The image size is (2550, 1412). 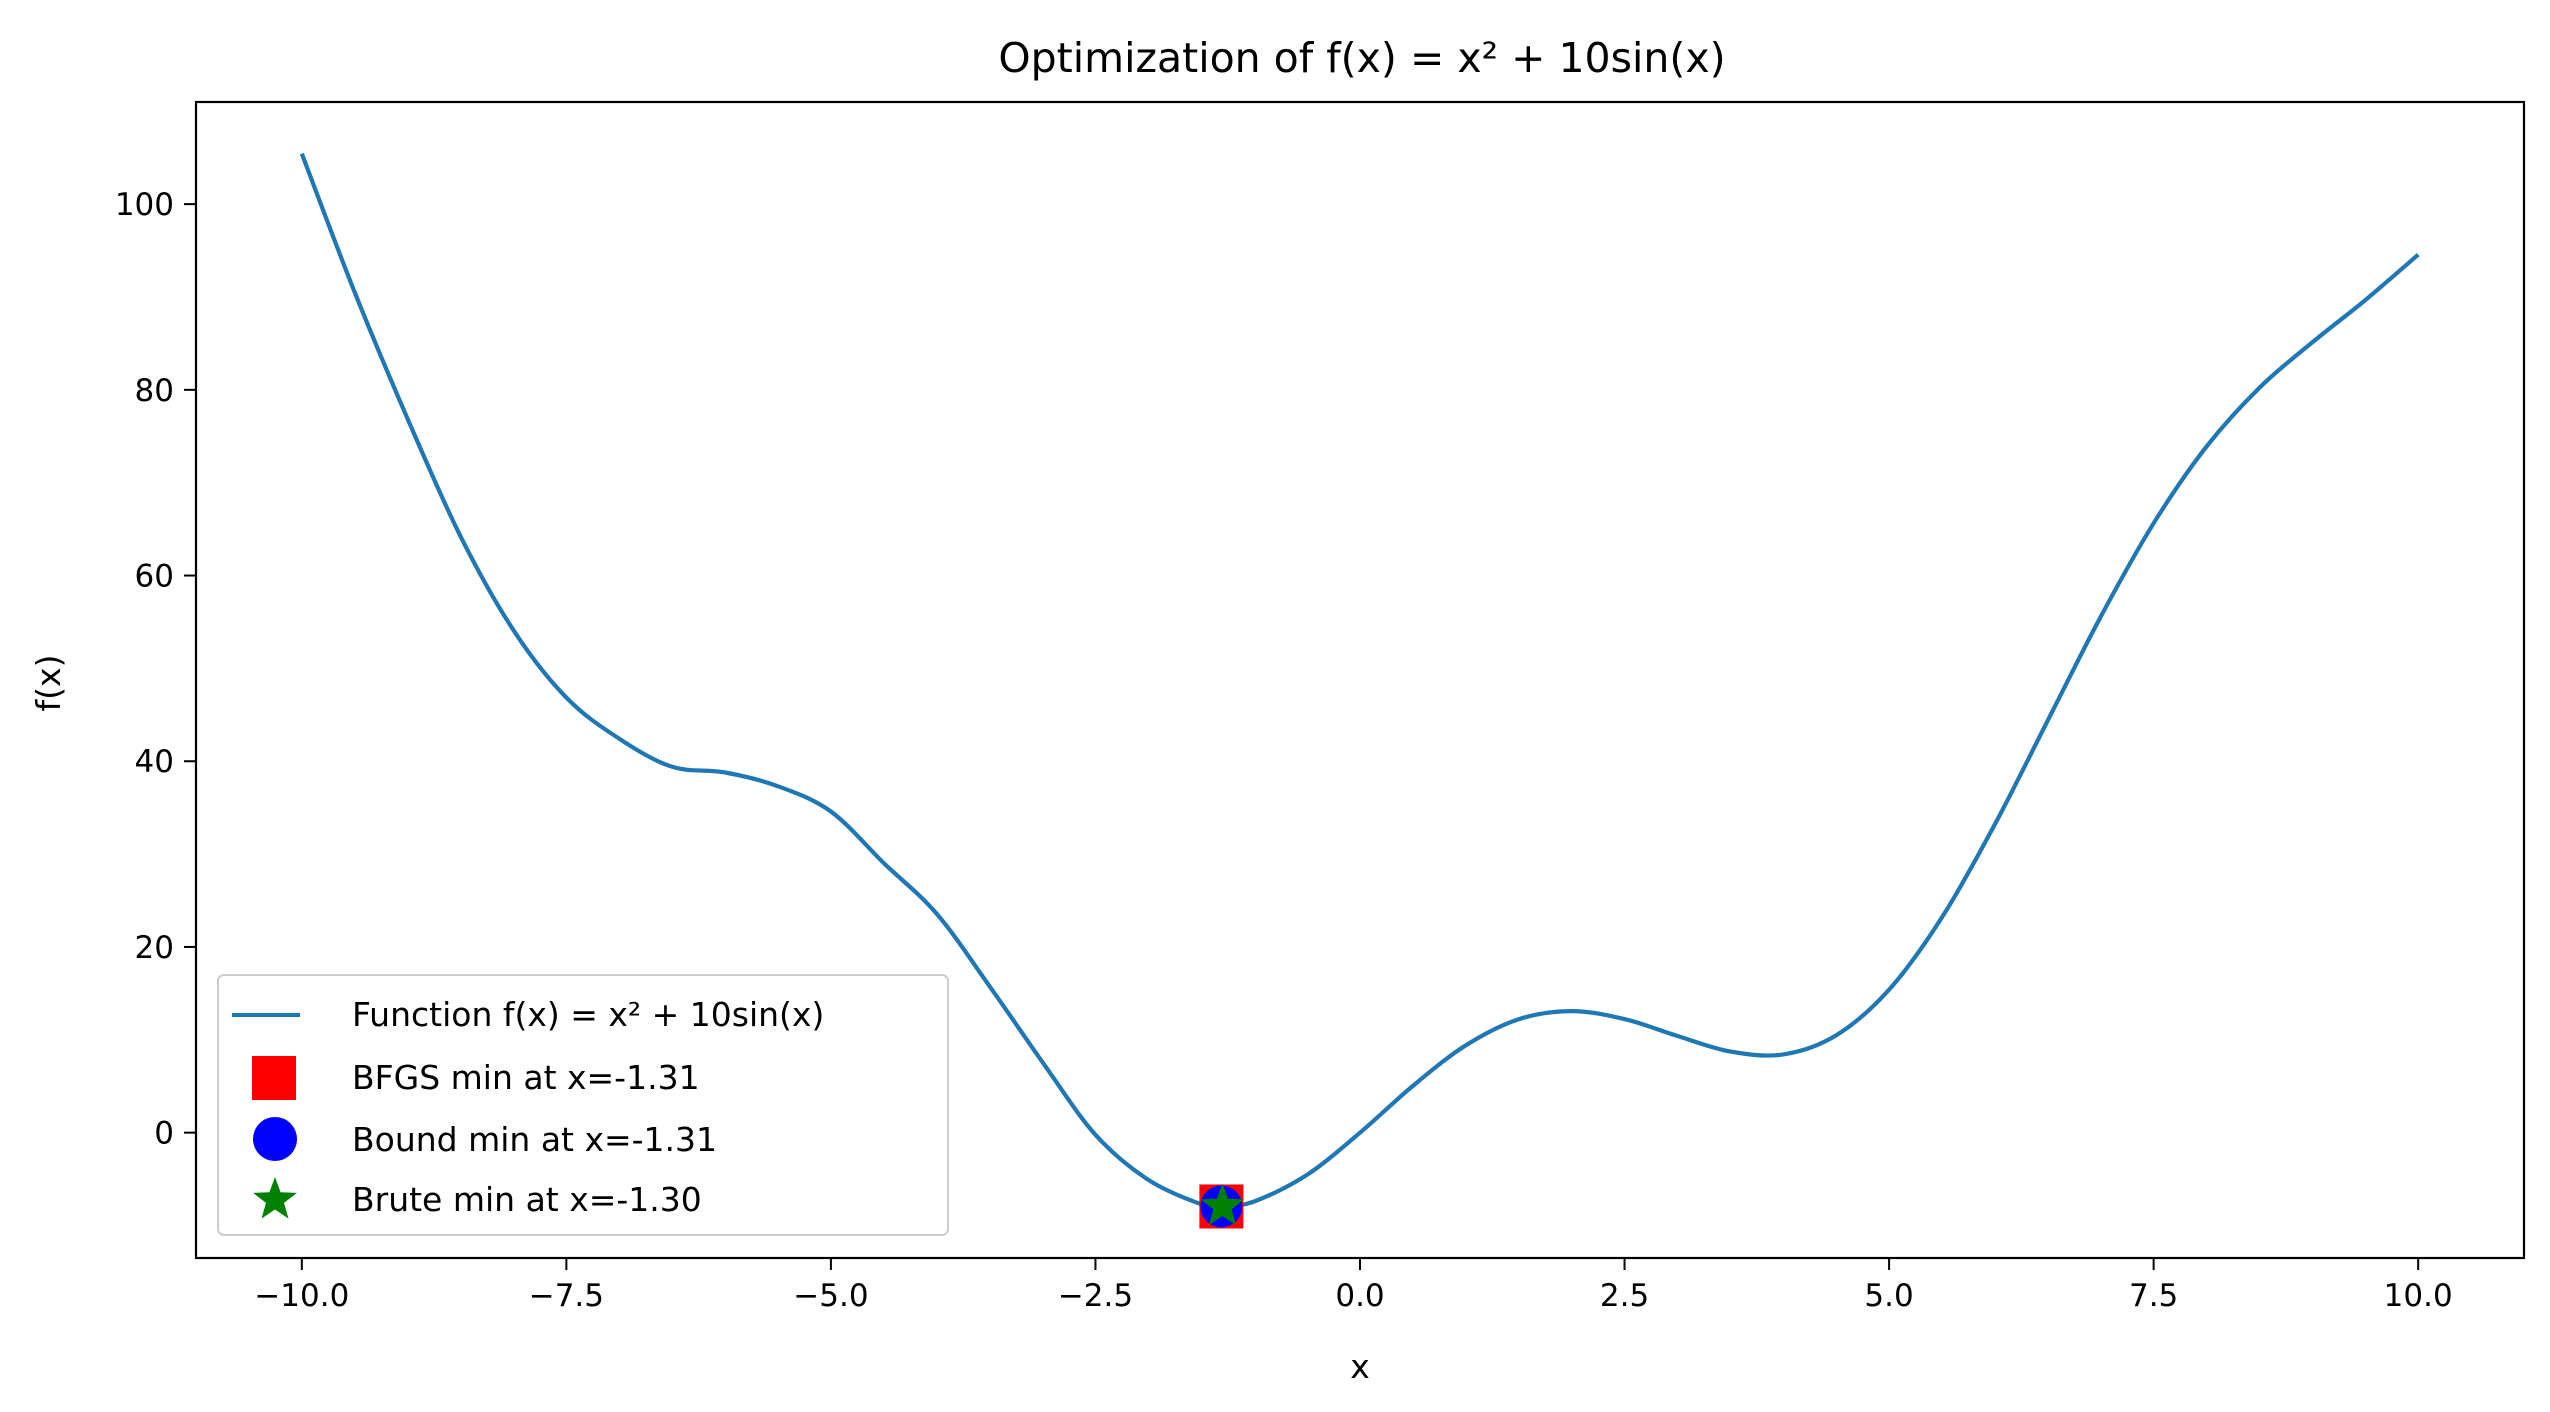 What do you see at coordinates (527, 1199) in the screenshot?
I see `legend-label-brute: Brute min at x=-1.30` at bounding box center [527, 1199].